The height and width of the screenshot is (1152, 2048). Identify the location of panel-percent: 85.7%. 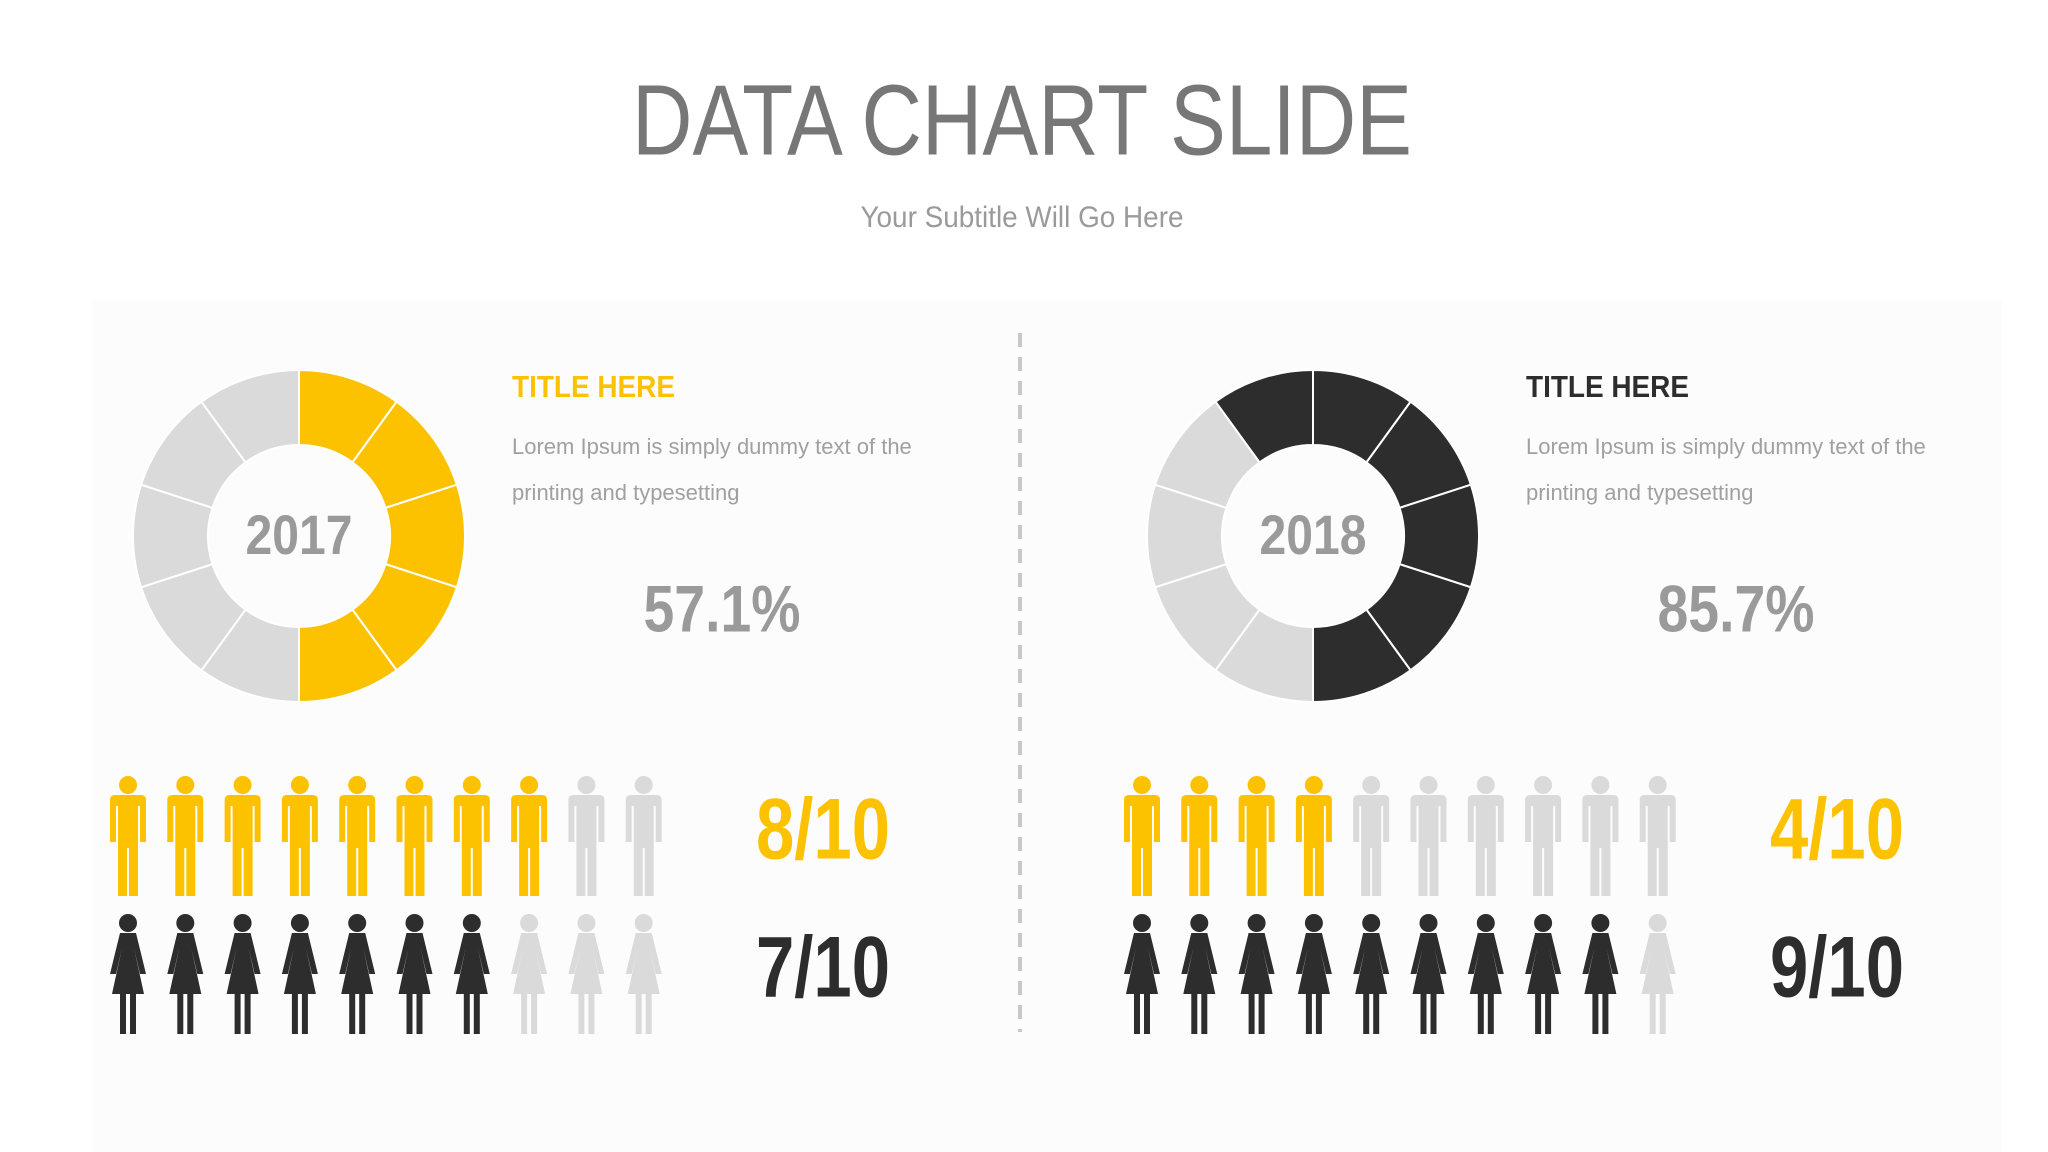
(1736, 608).